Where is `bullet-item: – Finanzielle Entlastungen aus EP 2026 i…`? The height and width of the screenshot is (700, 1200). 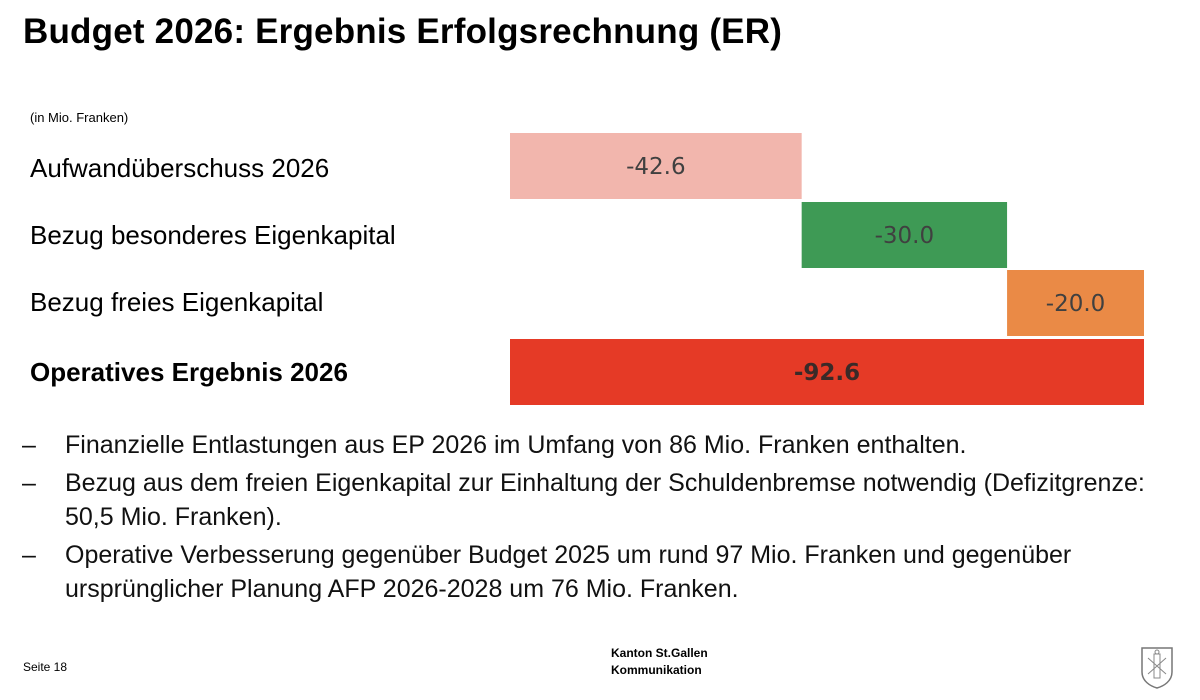
bullet-item: – Finanzielle Entlastungen aus EP 2026 i… is located at coordinates (602, 445).